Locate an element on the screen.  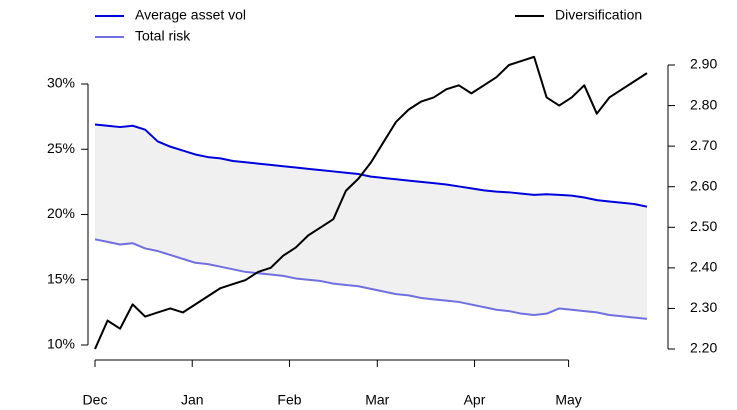
x-tick-label: Dec is located at coordinates (95, 400).